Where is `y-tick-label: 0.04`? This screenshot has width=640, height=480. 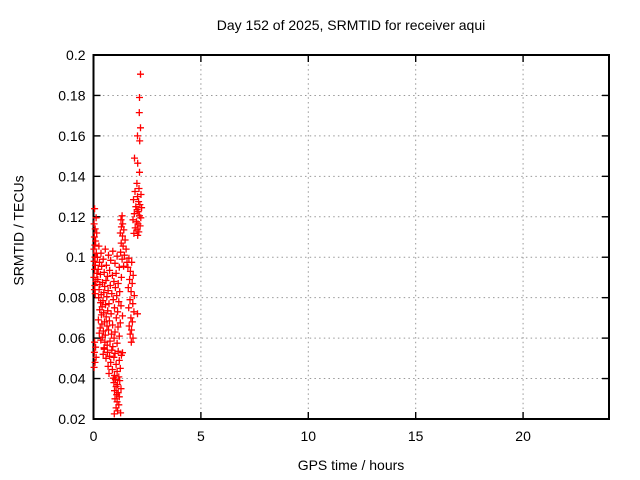
y-tick-label: 0.04 is located at coordinates (71, 379).